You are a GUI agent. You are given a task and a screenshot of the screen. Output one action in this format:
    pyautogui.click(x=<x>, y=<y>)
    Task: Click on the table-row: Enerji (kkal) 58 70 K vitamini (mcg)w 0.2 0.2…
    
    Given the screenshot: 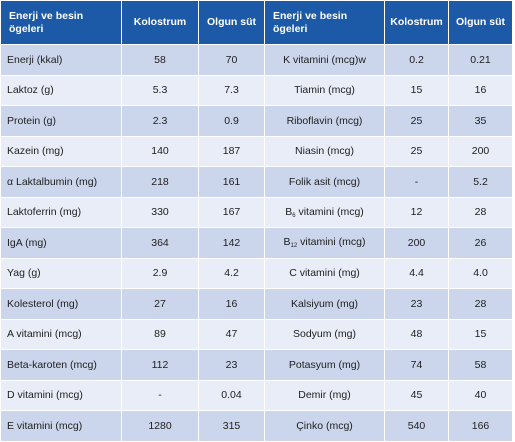 What is the action you would take?
    pyautogui.click(x=256, y=60)
    